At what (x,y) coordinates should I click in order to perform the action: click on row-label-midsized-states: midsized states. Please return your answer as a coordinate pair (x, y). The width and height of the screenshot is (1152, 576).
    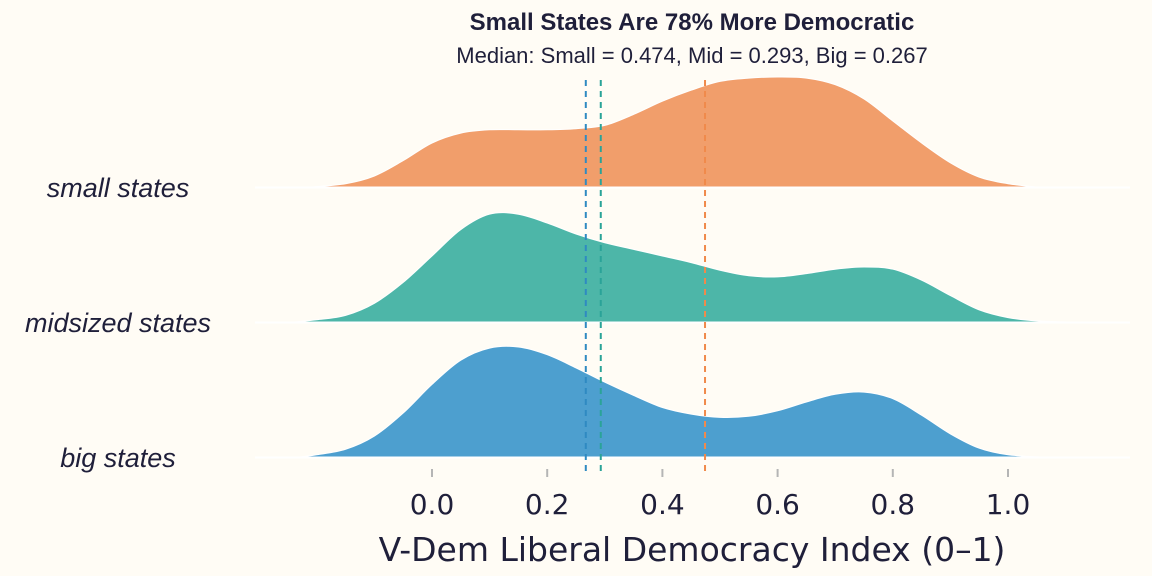
    Looking at the image, I should click on (118, 323).